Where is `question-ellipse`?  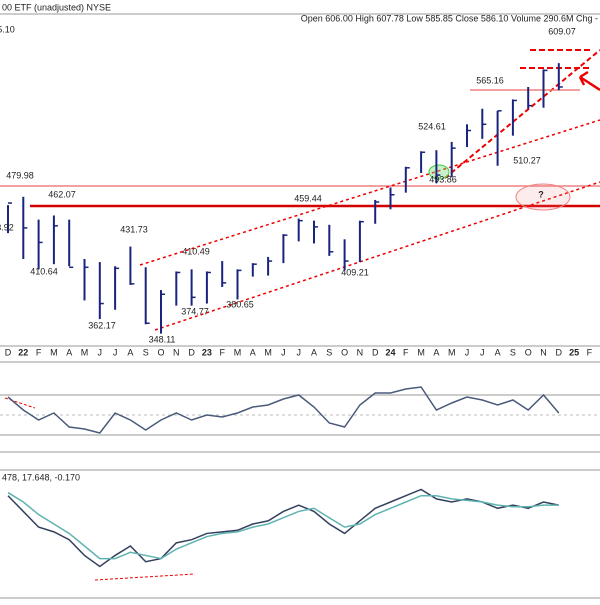
question-ellipse is located at coordinates (543, 197).